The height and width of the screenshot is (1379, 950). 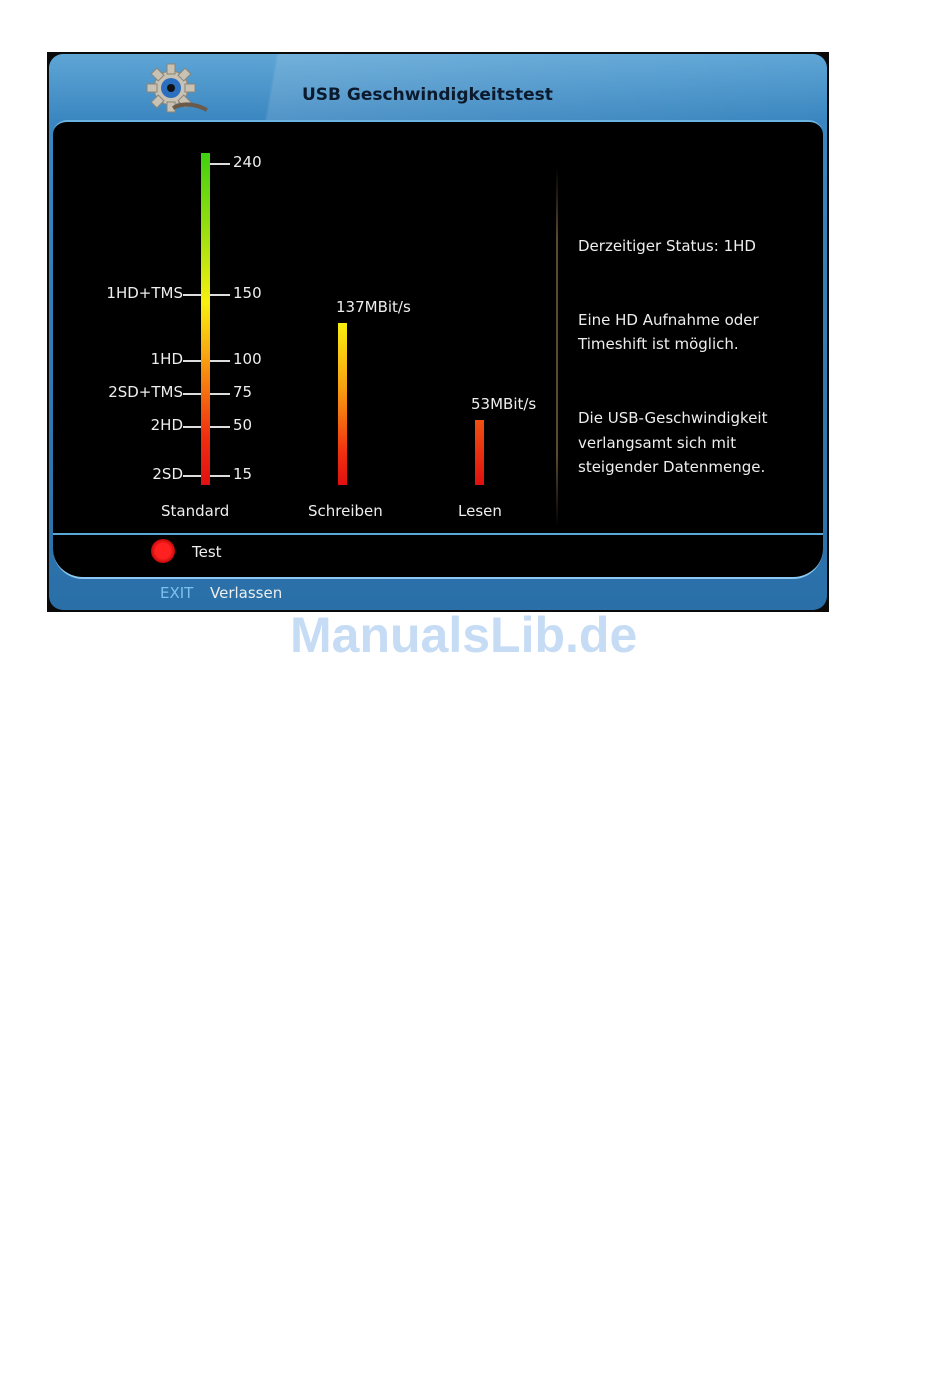 I want to click on column-divider, so click(x=557, y=347).